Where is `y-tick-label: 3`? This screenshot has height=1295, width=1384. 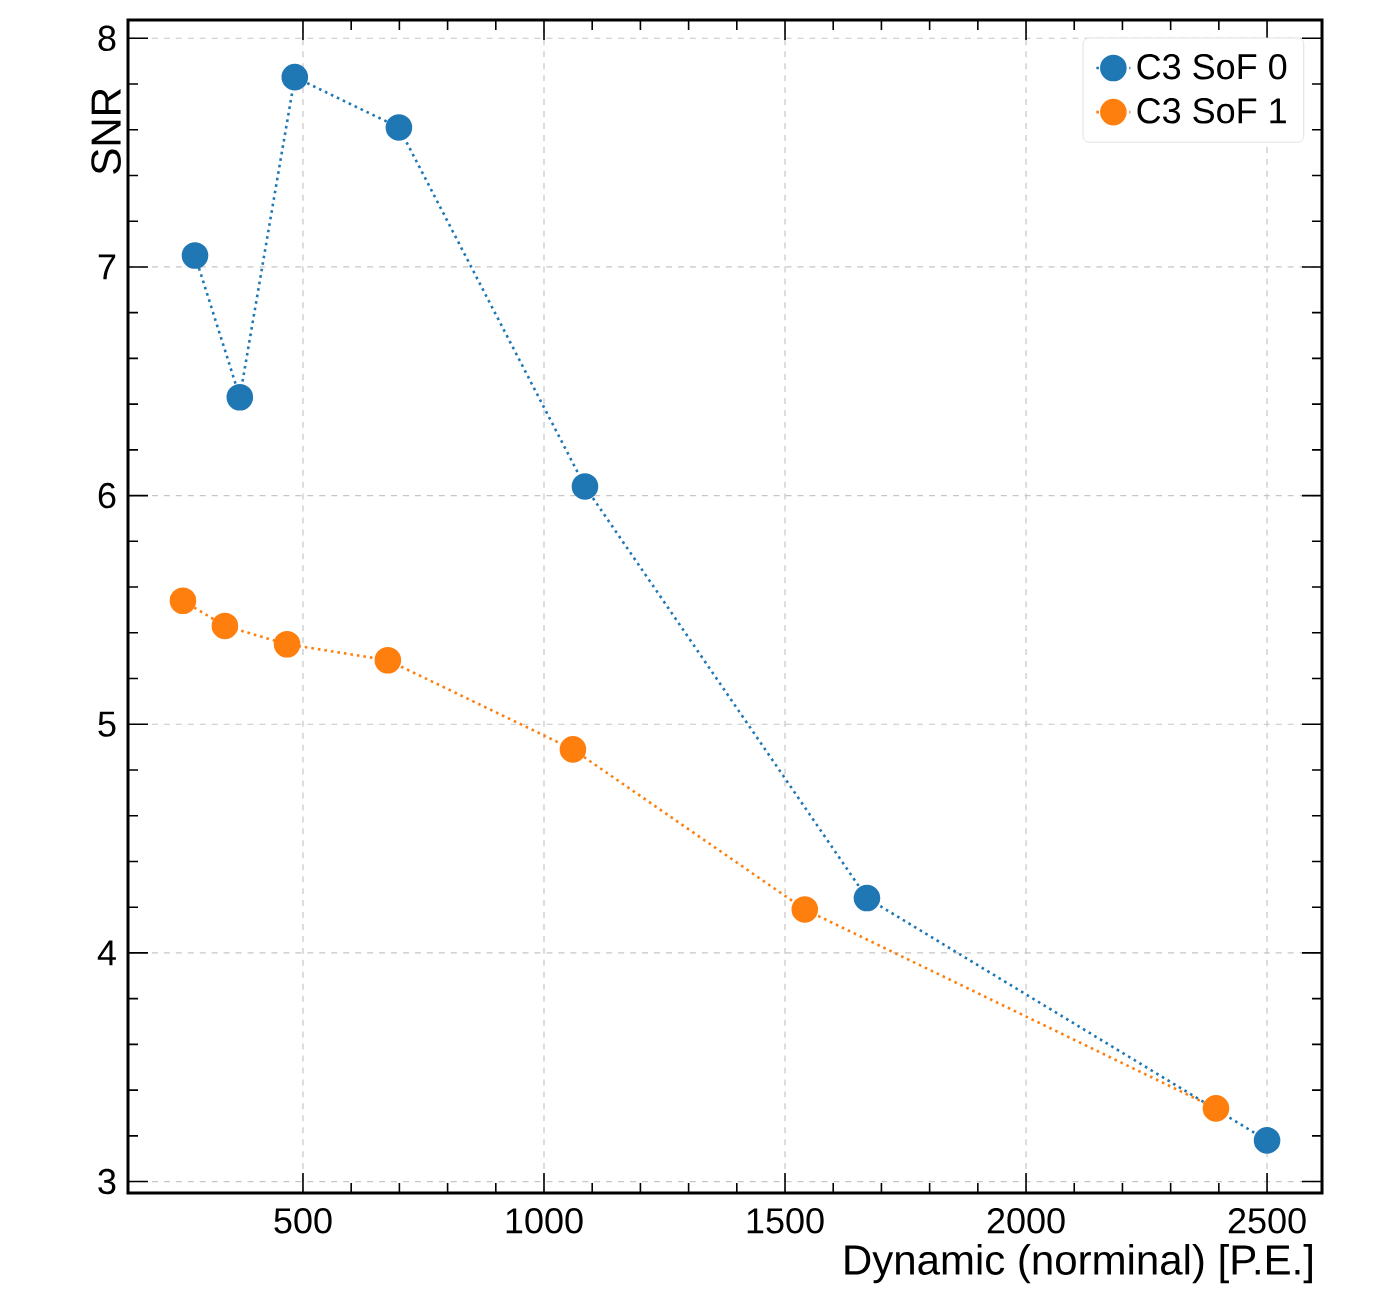
y-tick-label: 3 is located at coordinates (107, 1181).